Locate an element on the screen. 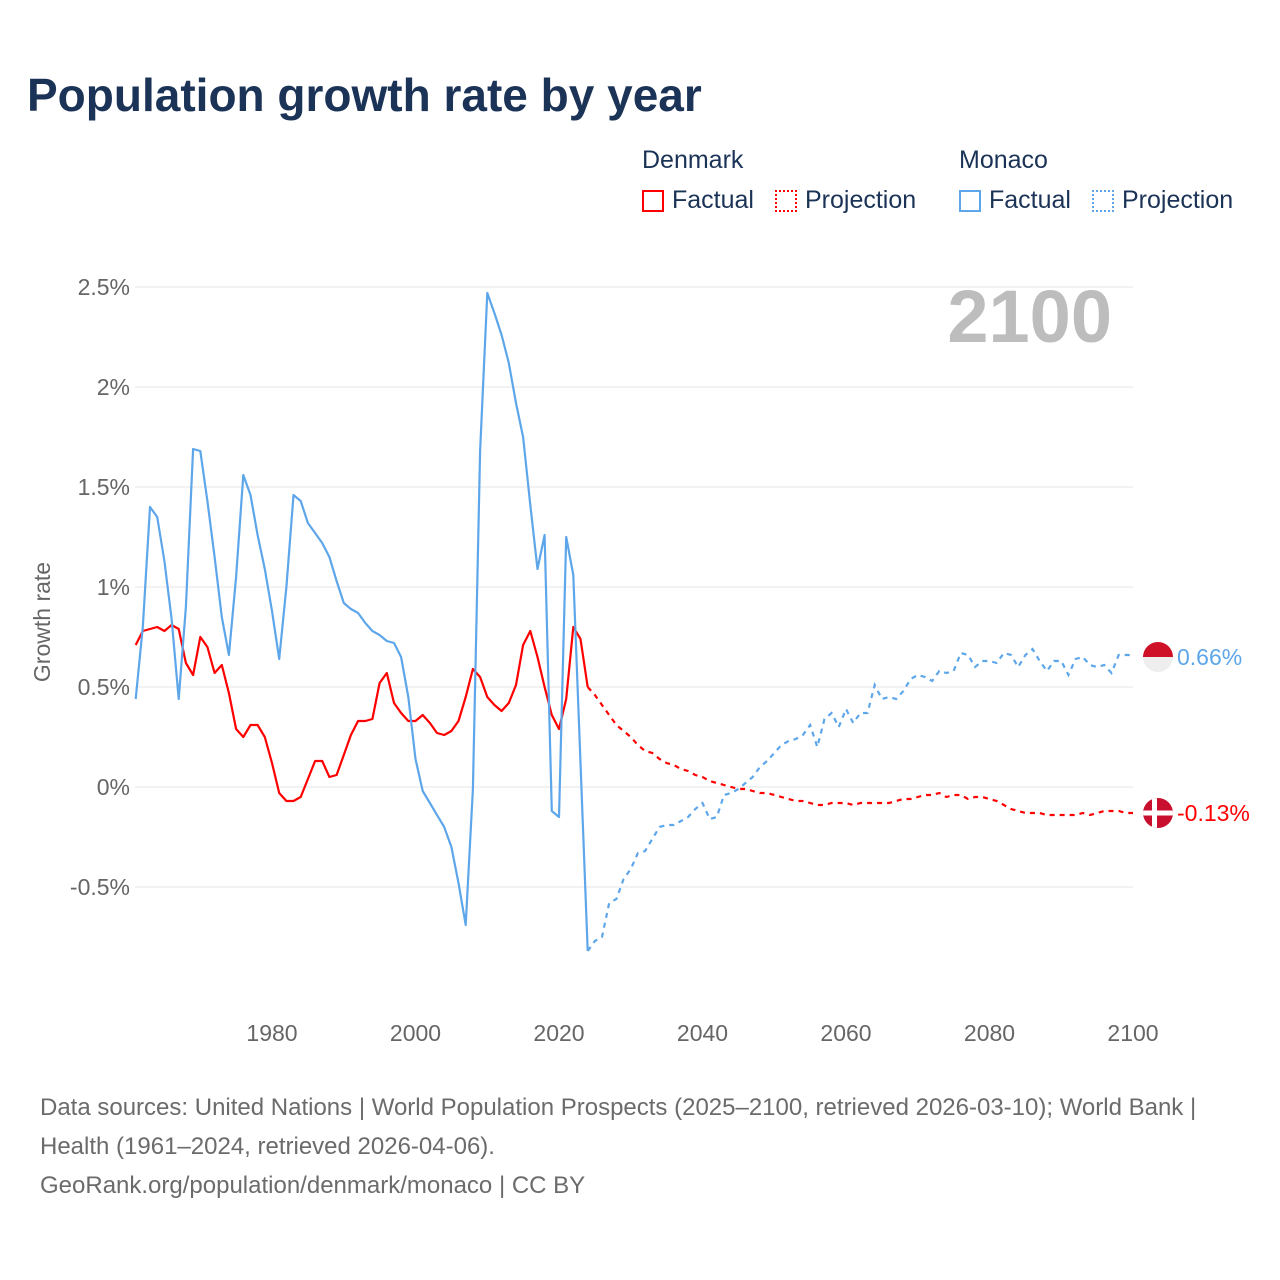 Image resolution: width=1280 pixels, height=1280 pixels. x-tick-label: 2040 is located at coordinates (702, 1033).